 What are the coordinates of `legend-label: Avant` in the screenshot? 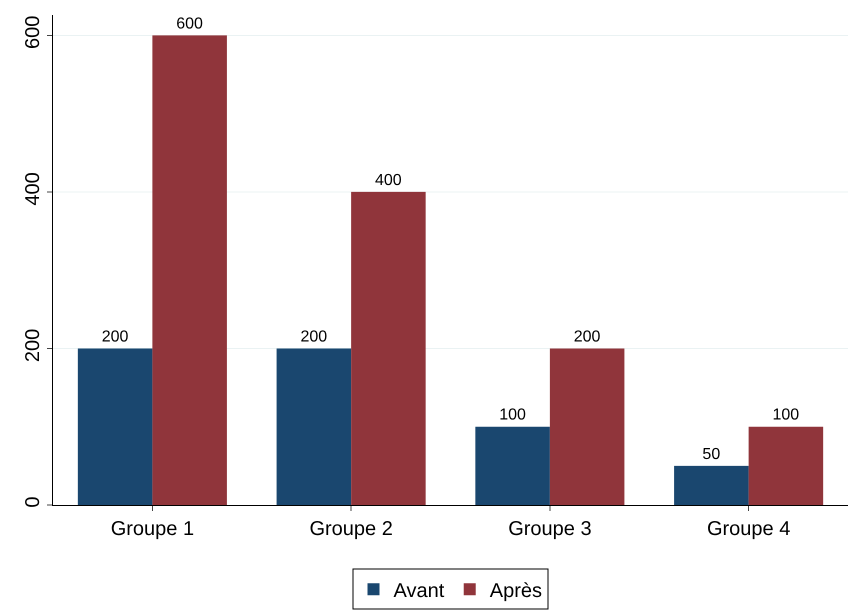 It's located at (419, 591).